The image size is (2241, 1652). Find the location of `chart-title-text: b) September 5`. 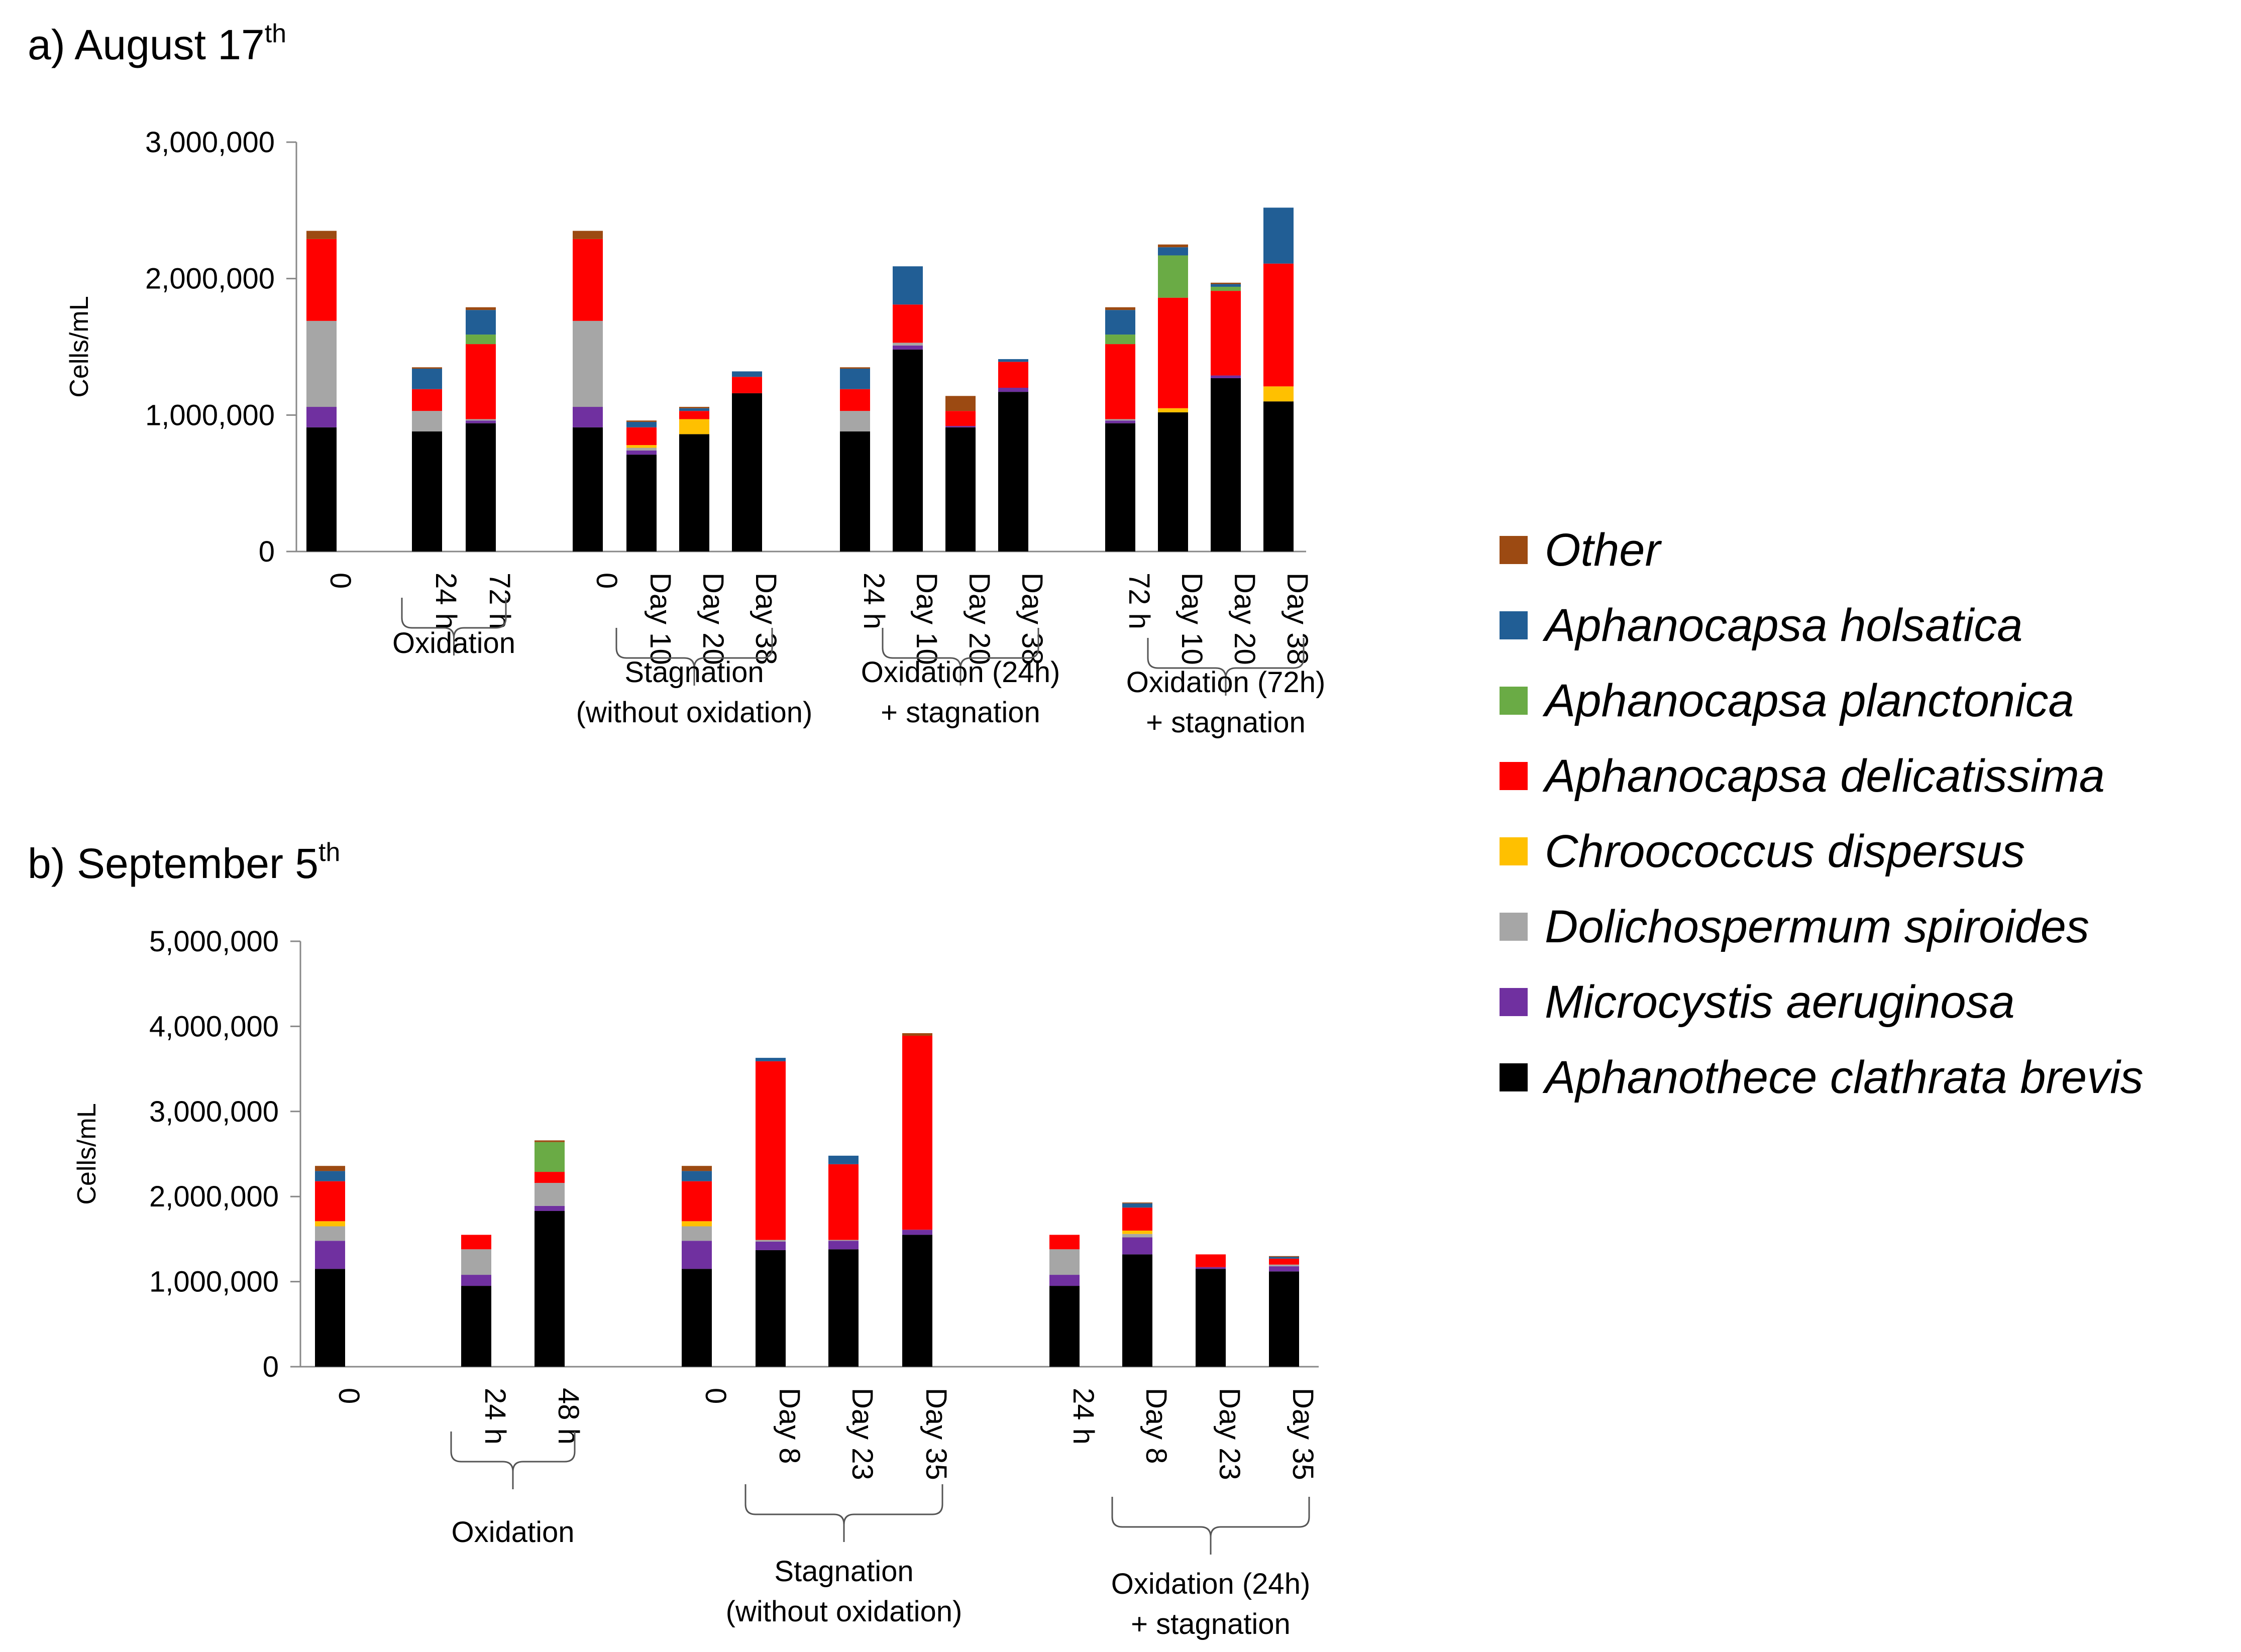

chart-title-text: b) September 5 is located at coordinates (173, 863).